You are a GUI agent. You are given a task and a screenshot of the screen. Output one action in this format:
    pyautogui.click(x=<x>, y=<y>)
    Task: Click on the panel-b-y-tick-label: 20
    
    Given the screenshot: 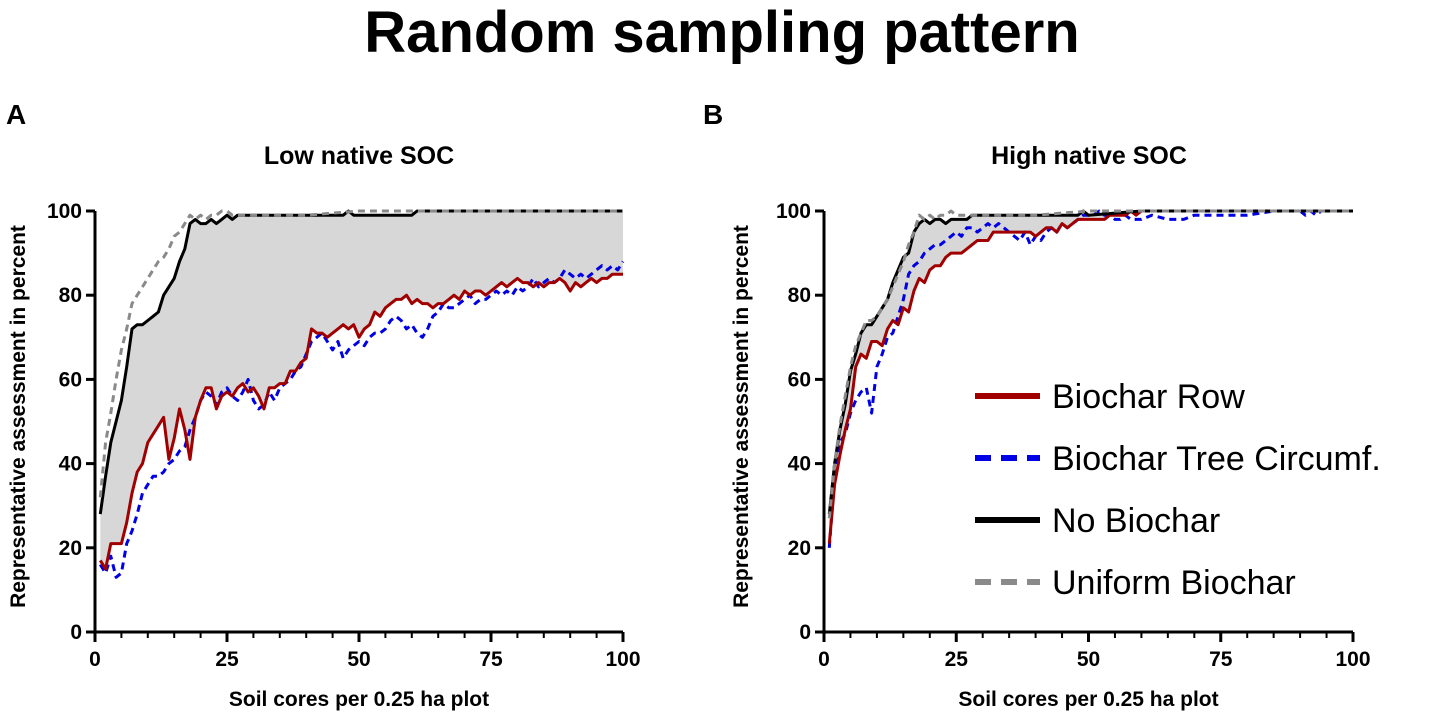 What is the action you would take?
    pyautogui.click(x=799, y=548)
    